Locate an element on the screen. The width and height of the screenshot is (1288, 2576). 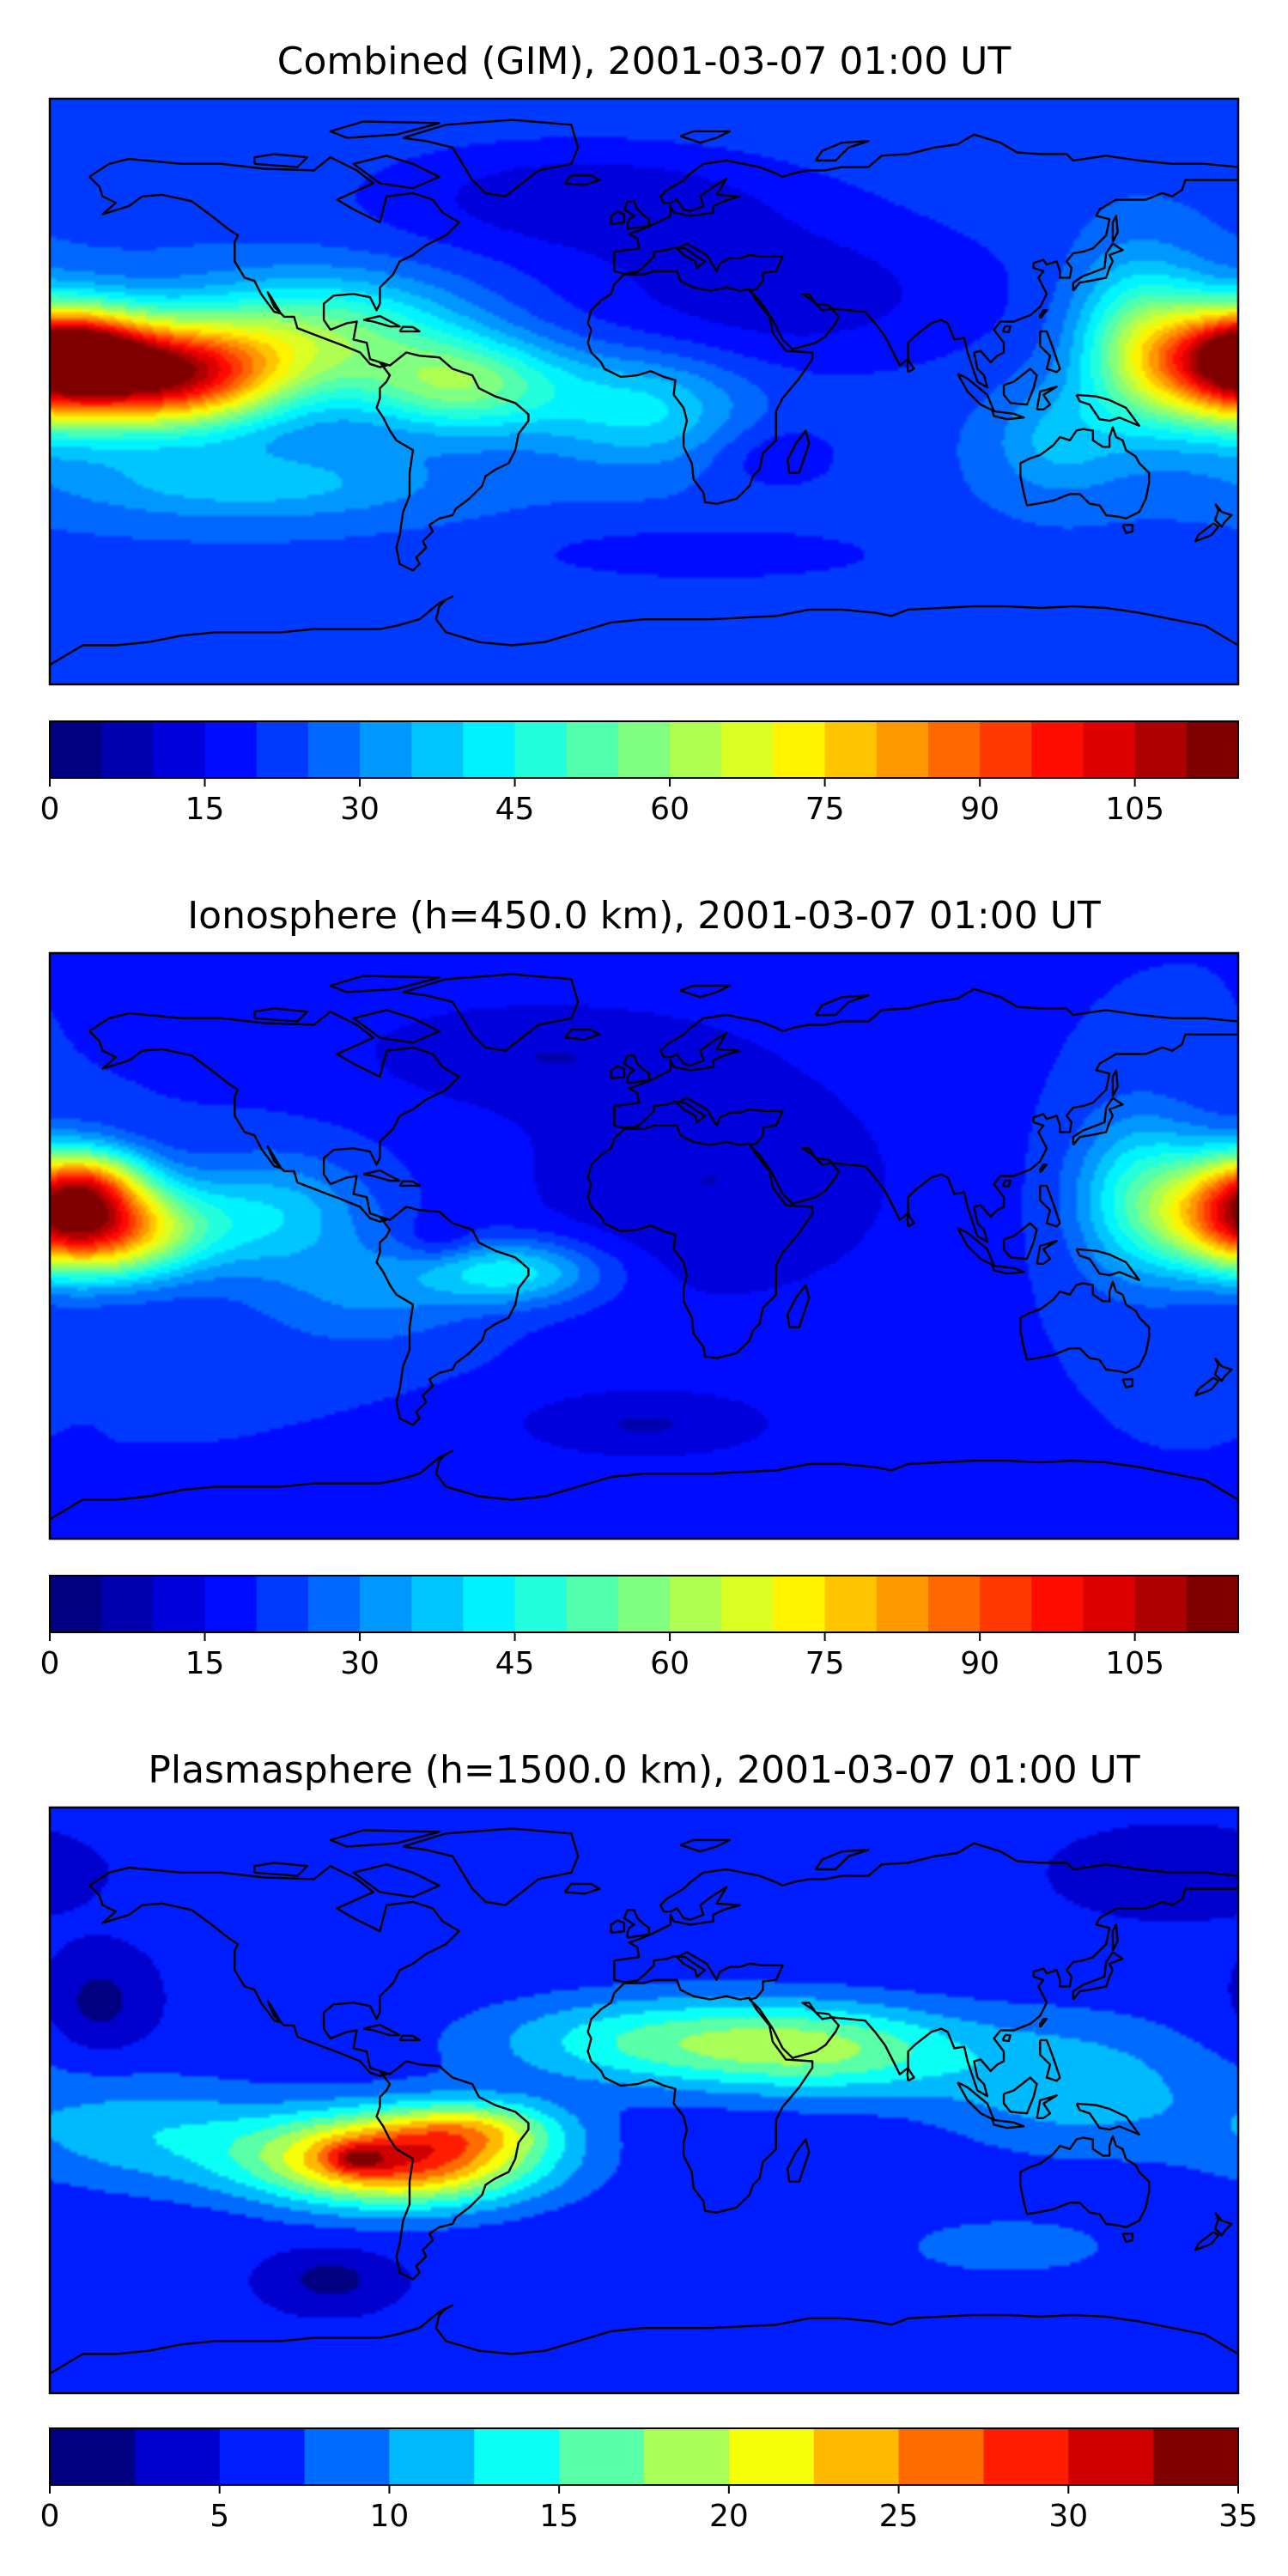
colorbar-ticks: 0 15 30 45 60 75 90 105 is located at coordinates (602, 1656).